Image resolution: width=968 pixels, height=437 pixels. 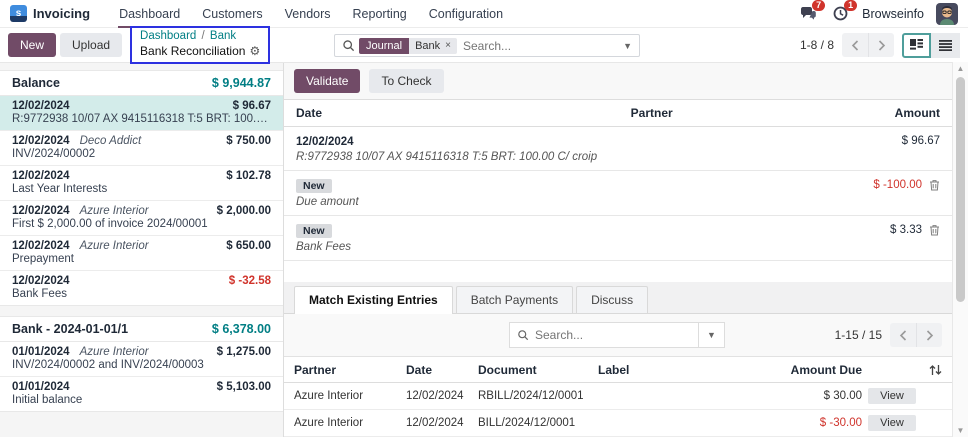 What do you see at coordinates (920, 141) in the screenshot?
I see `line-amount: $ 96.67` at bounding box center [920, 141].